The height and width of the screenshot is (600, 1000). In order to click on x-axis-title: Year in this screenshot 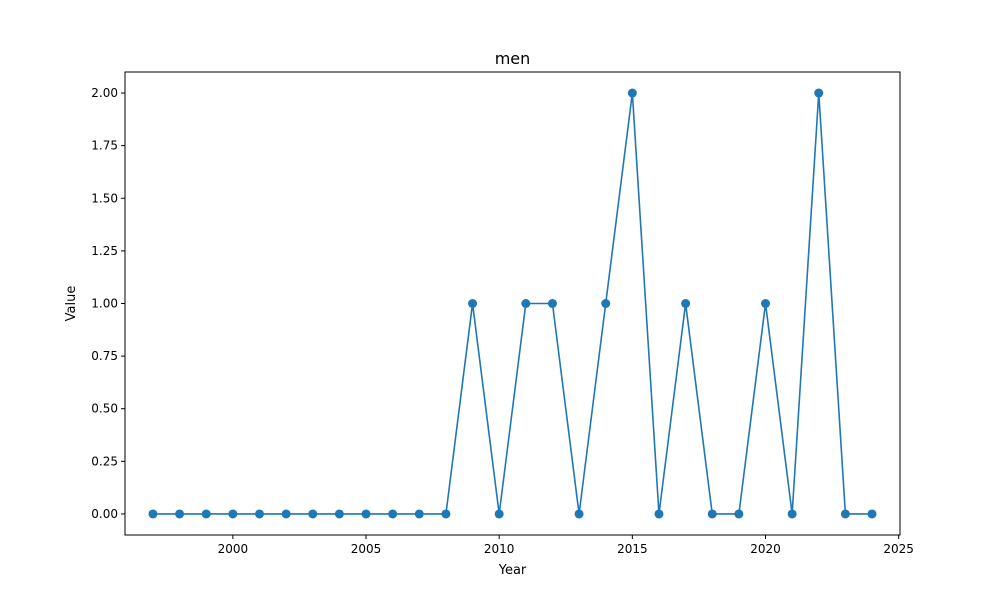, I will do `click(512, 570)`.